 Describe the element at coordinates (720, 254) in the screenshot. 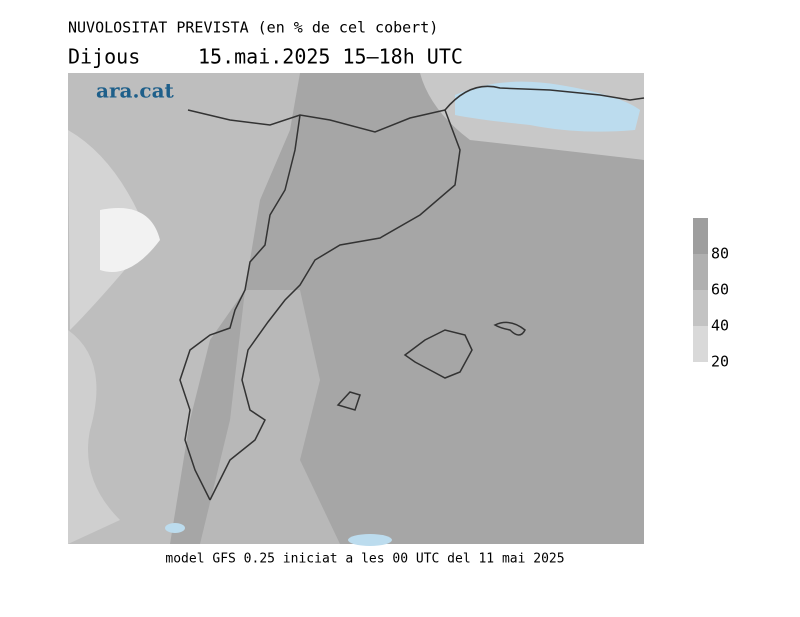

I see `colorbar-label: 80` at that location.